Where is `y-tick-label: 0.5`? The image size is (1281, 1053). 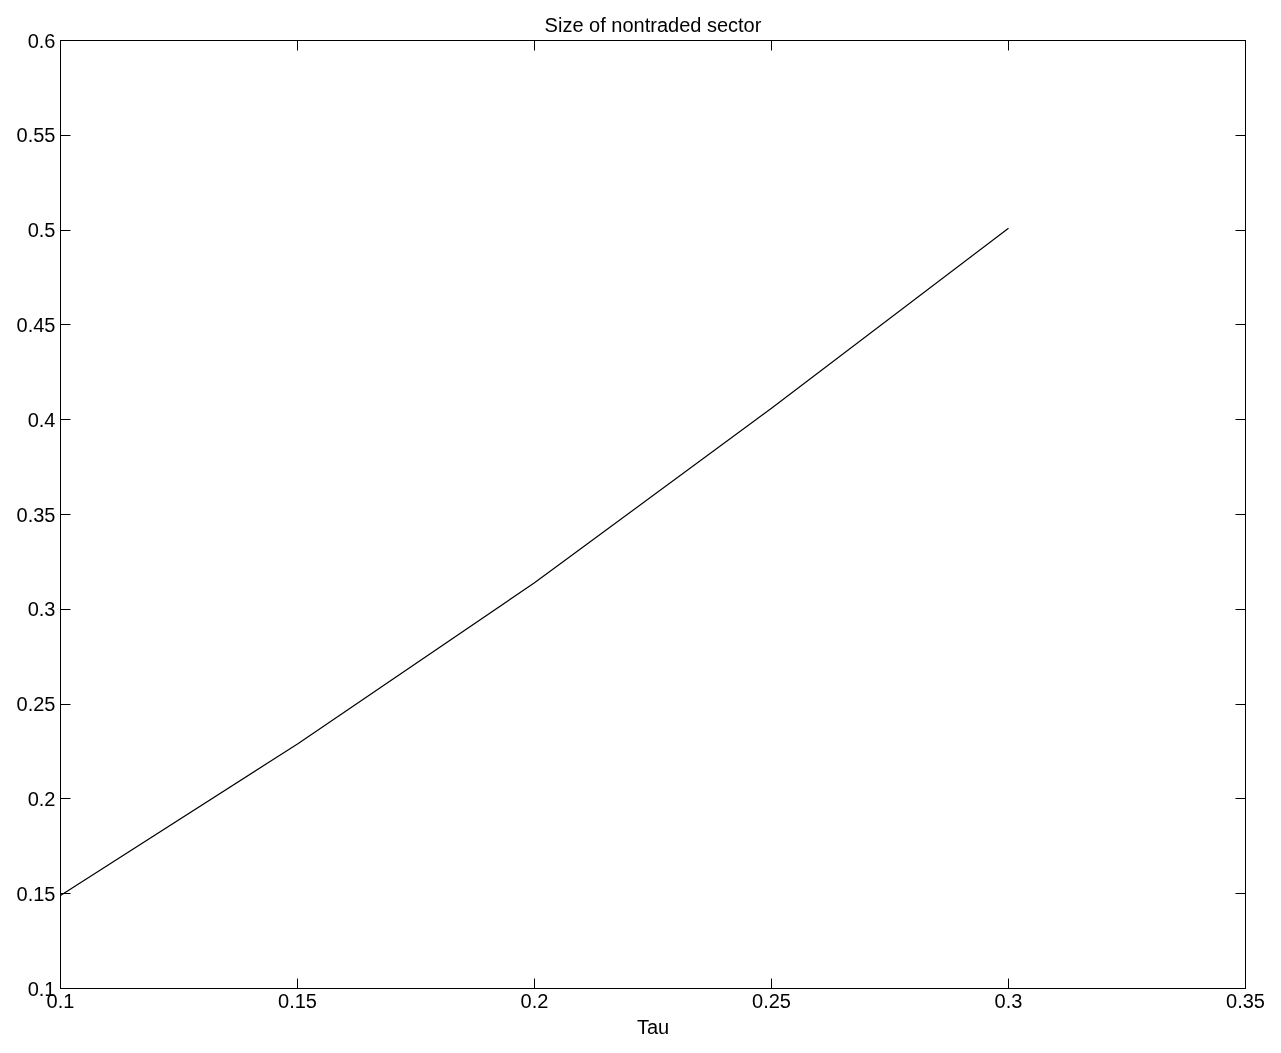 y-tick-label: 0.5 is located at coordinates (41, 230).